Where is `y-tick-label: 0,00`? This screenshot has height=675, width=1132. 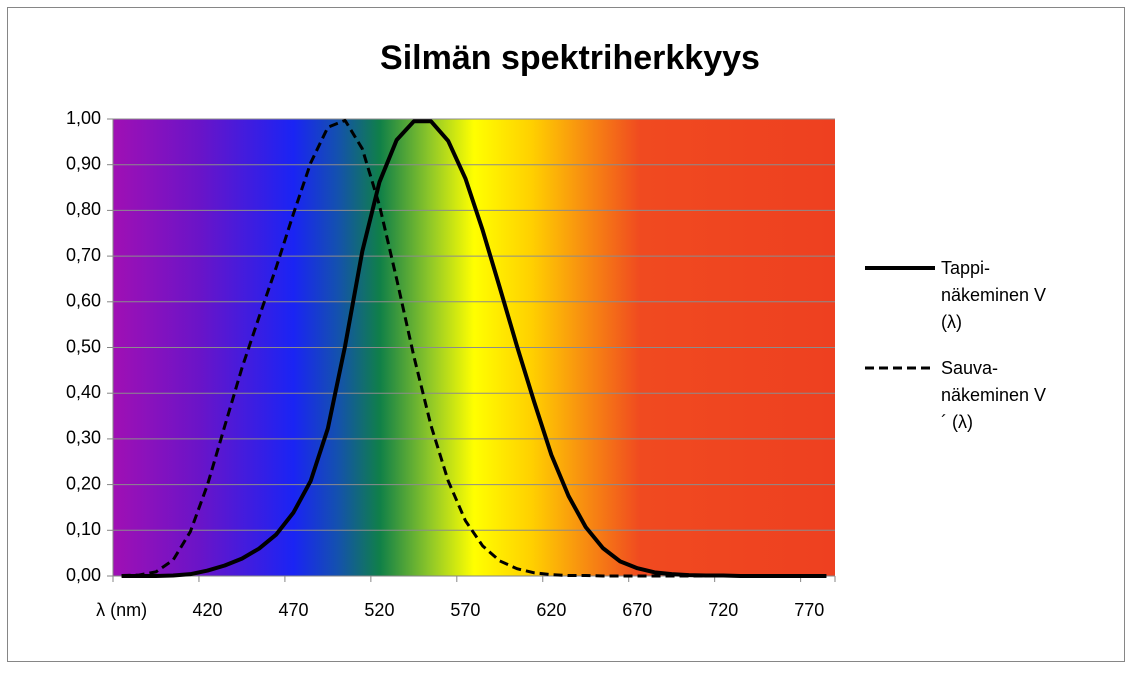
y-tick-label: 0,00 is located at coordinates (83, 575).